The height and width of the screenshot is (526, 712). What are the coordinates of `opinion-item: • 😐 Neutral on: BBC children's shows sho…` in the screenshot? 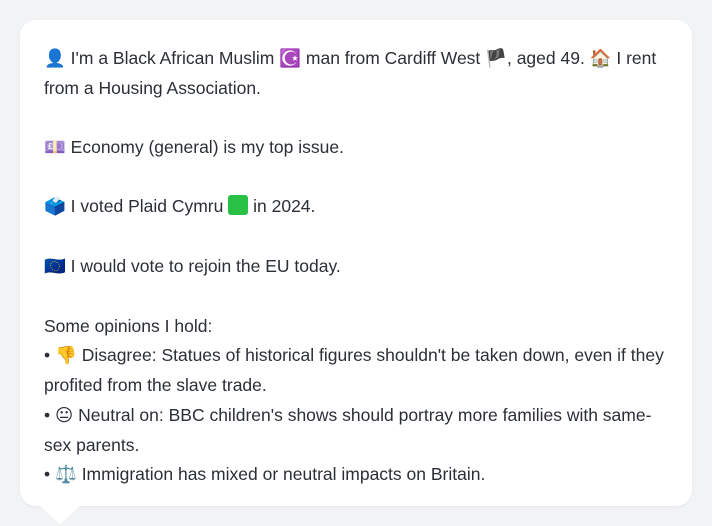 It's located at (354, 431).